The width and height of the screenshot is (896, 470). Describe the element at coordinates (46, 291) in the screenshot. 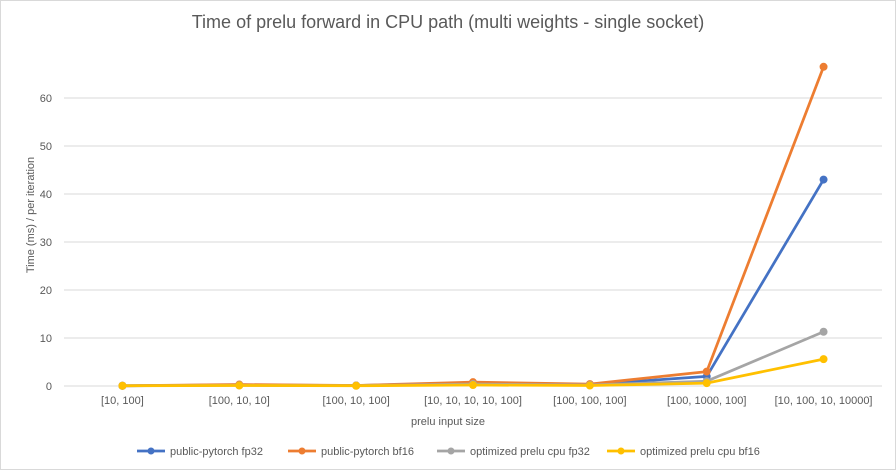

I see `y-tick-label: 20` at that location.